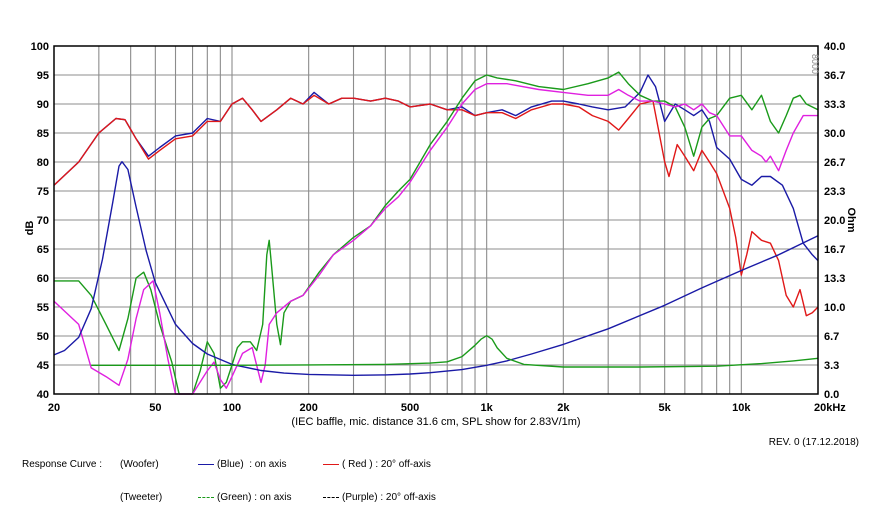 The width and height of the screenshot is (875, 514). I want to click on y-left-tick-label: 40, so click(43, 395).